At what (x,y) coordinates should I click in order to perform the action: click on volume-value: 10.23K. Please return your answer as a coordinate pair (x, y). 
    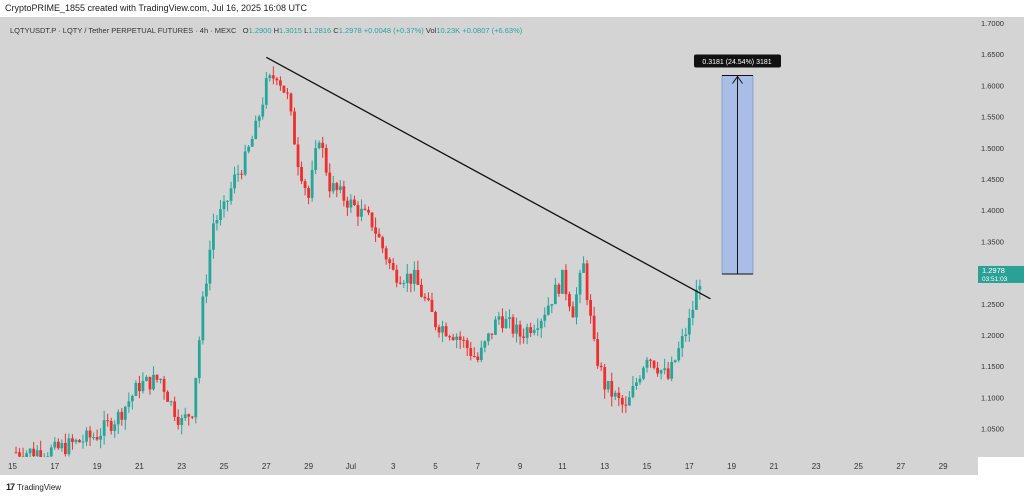
    Looking at the image, I should click on (448, 30).